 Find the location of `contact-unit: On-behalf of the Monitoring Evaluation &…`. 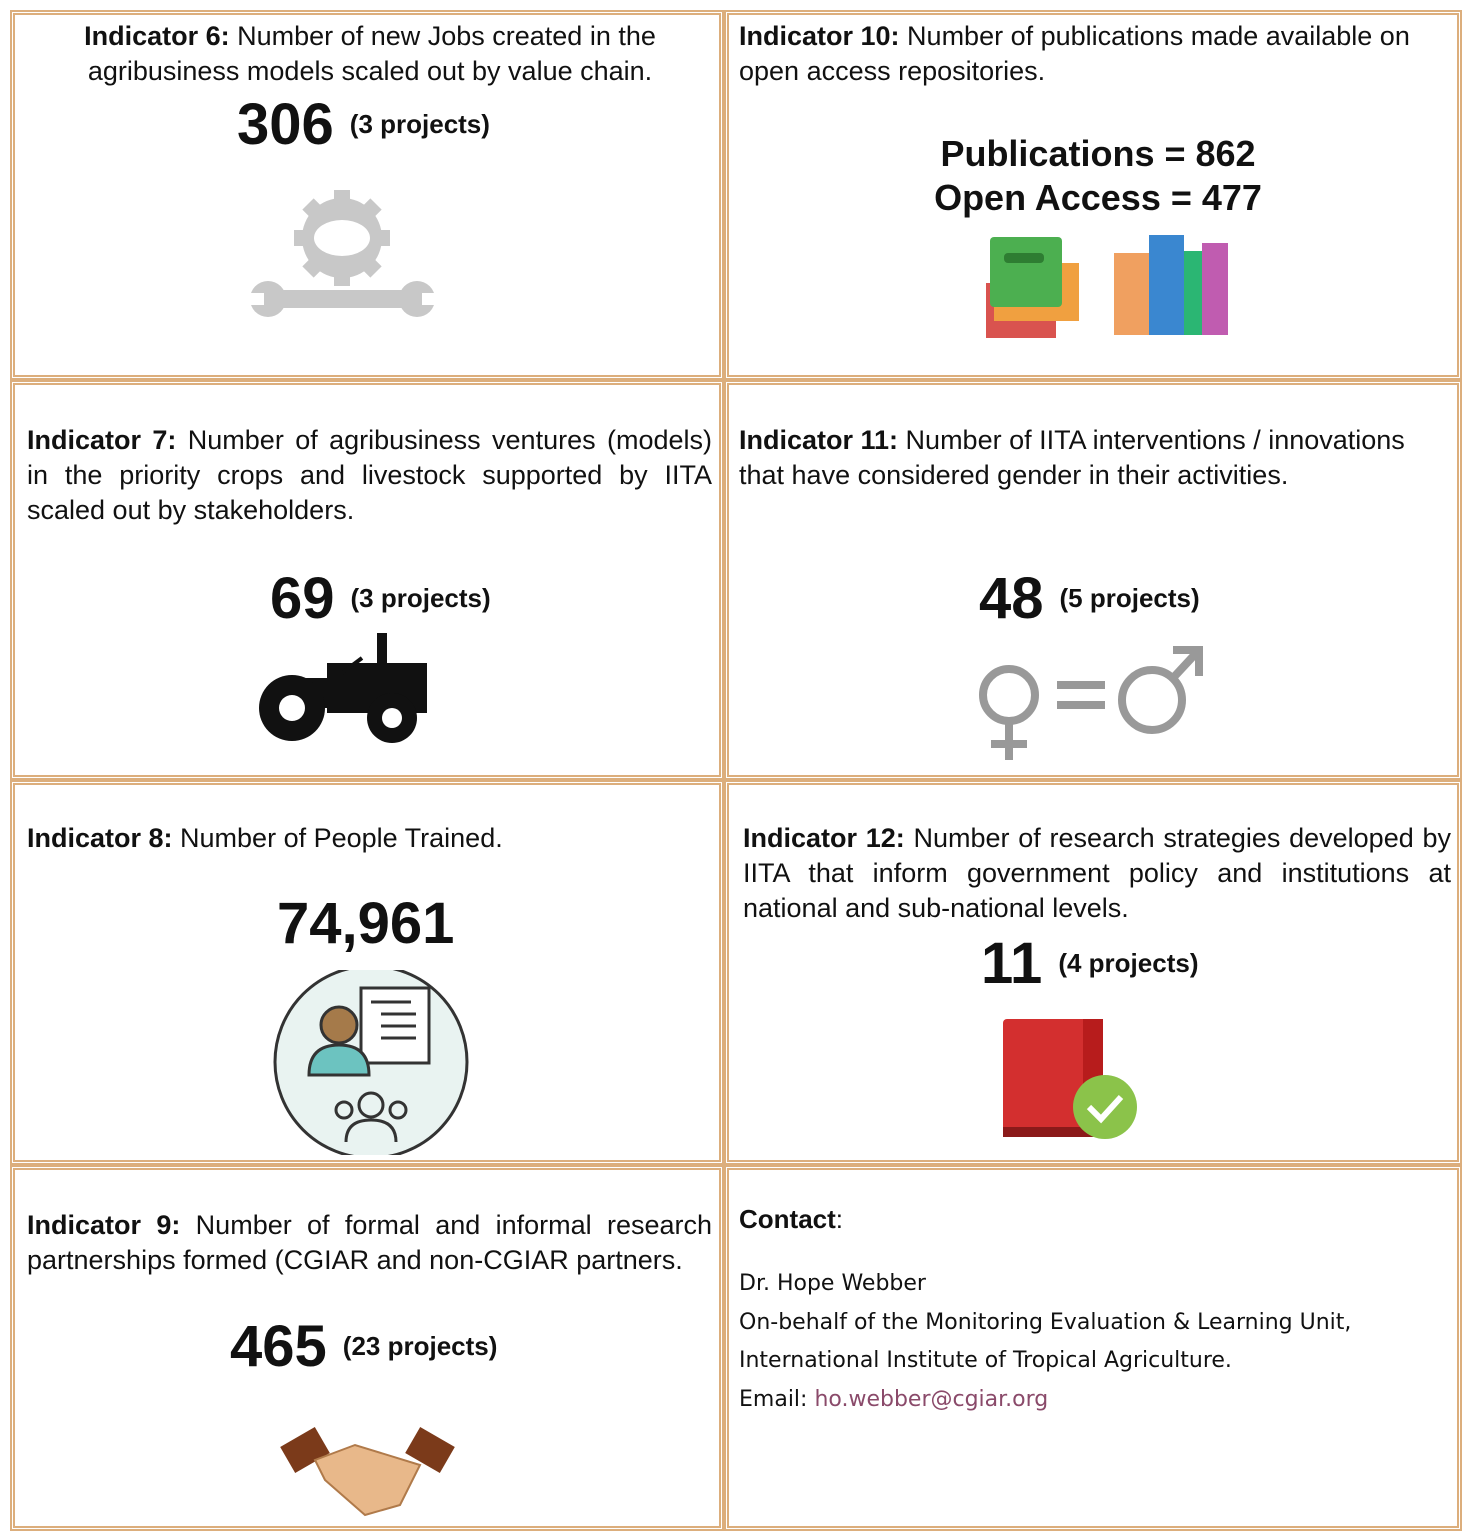

contact-unit: On-behalf of the Monitoring Evaluation &… is located at coordinates (1045, 1322).